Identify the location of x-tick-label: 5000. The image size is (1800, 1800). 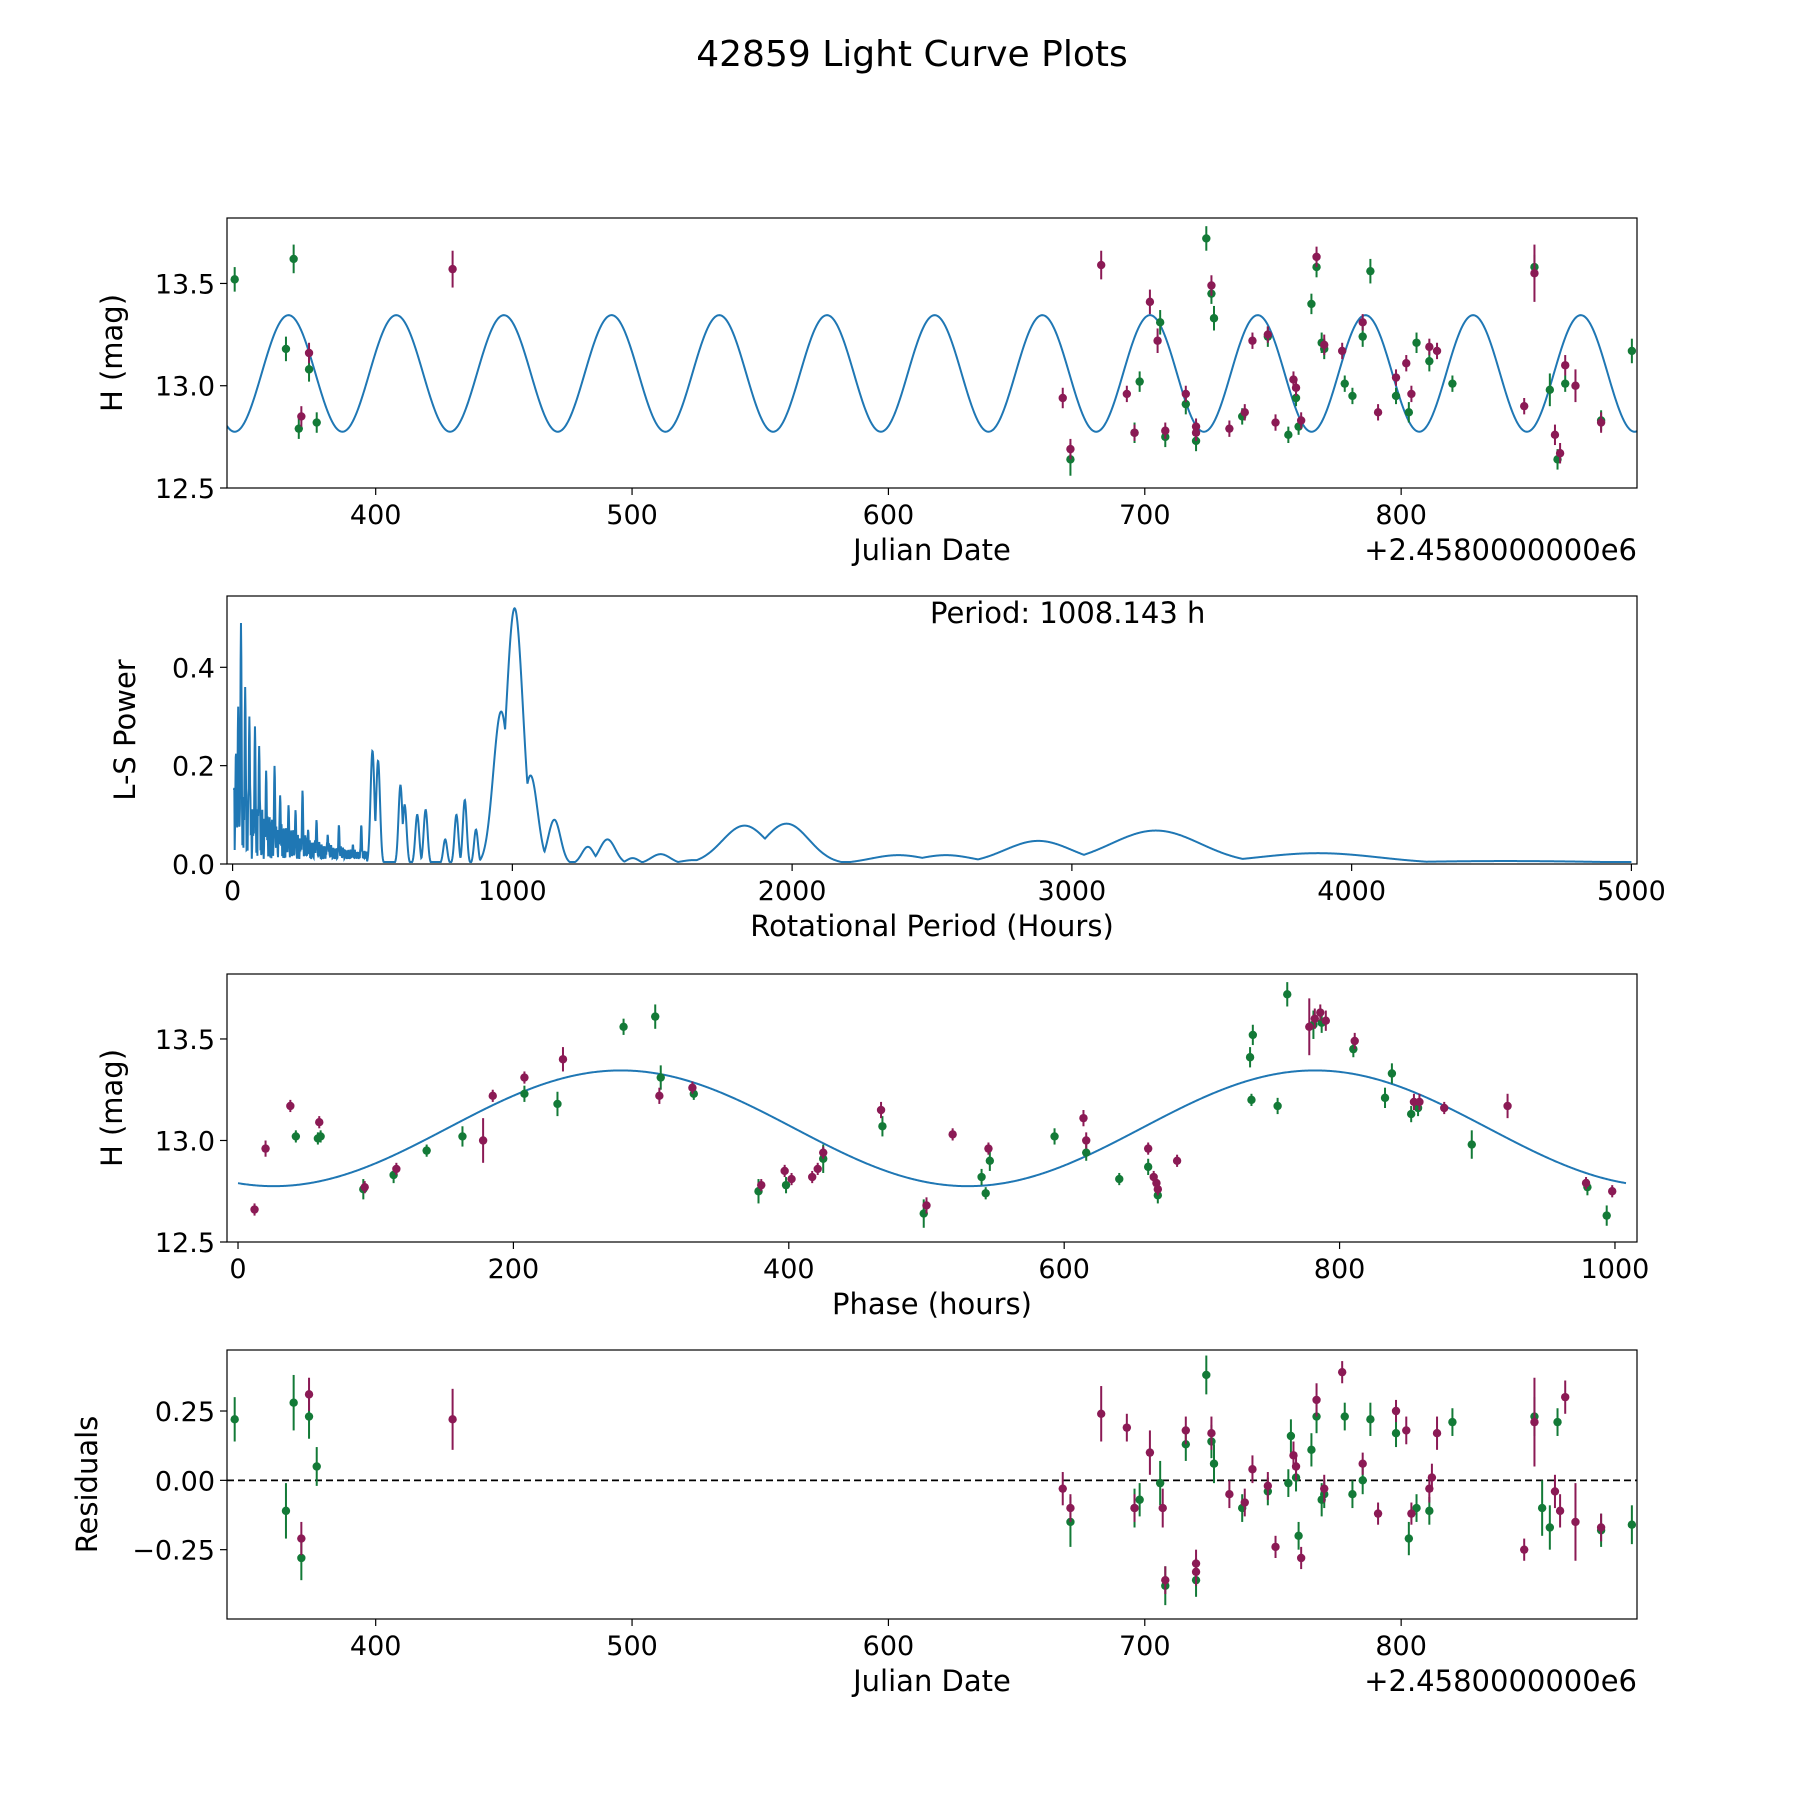
(1631, 891).